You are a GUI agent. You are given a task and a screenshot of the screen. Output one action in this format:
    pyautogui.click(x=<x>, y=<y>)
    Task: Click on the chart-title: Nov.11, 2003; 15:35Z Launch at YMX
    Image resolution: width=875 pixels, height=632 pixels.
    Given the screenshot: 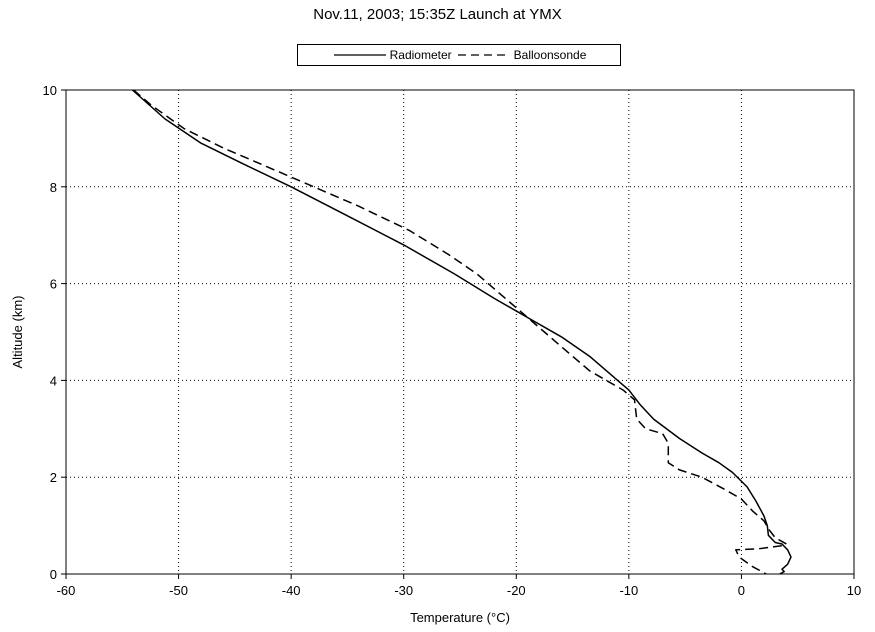 What is the action you would take?
    pyautogui.click(x=437, y=14)
    